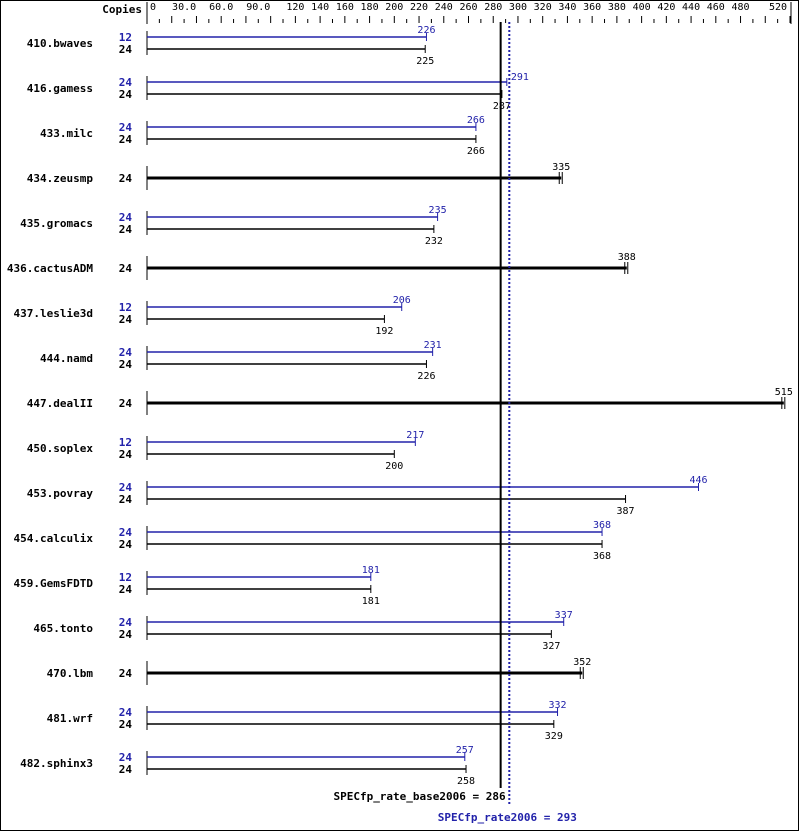 This screenshot has height=831, width=799. What do you see at coordinates (476, 120) in the screenshot?
I see `peak-value: 266` at bounding box center [476, 120].